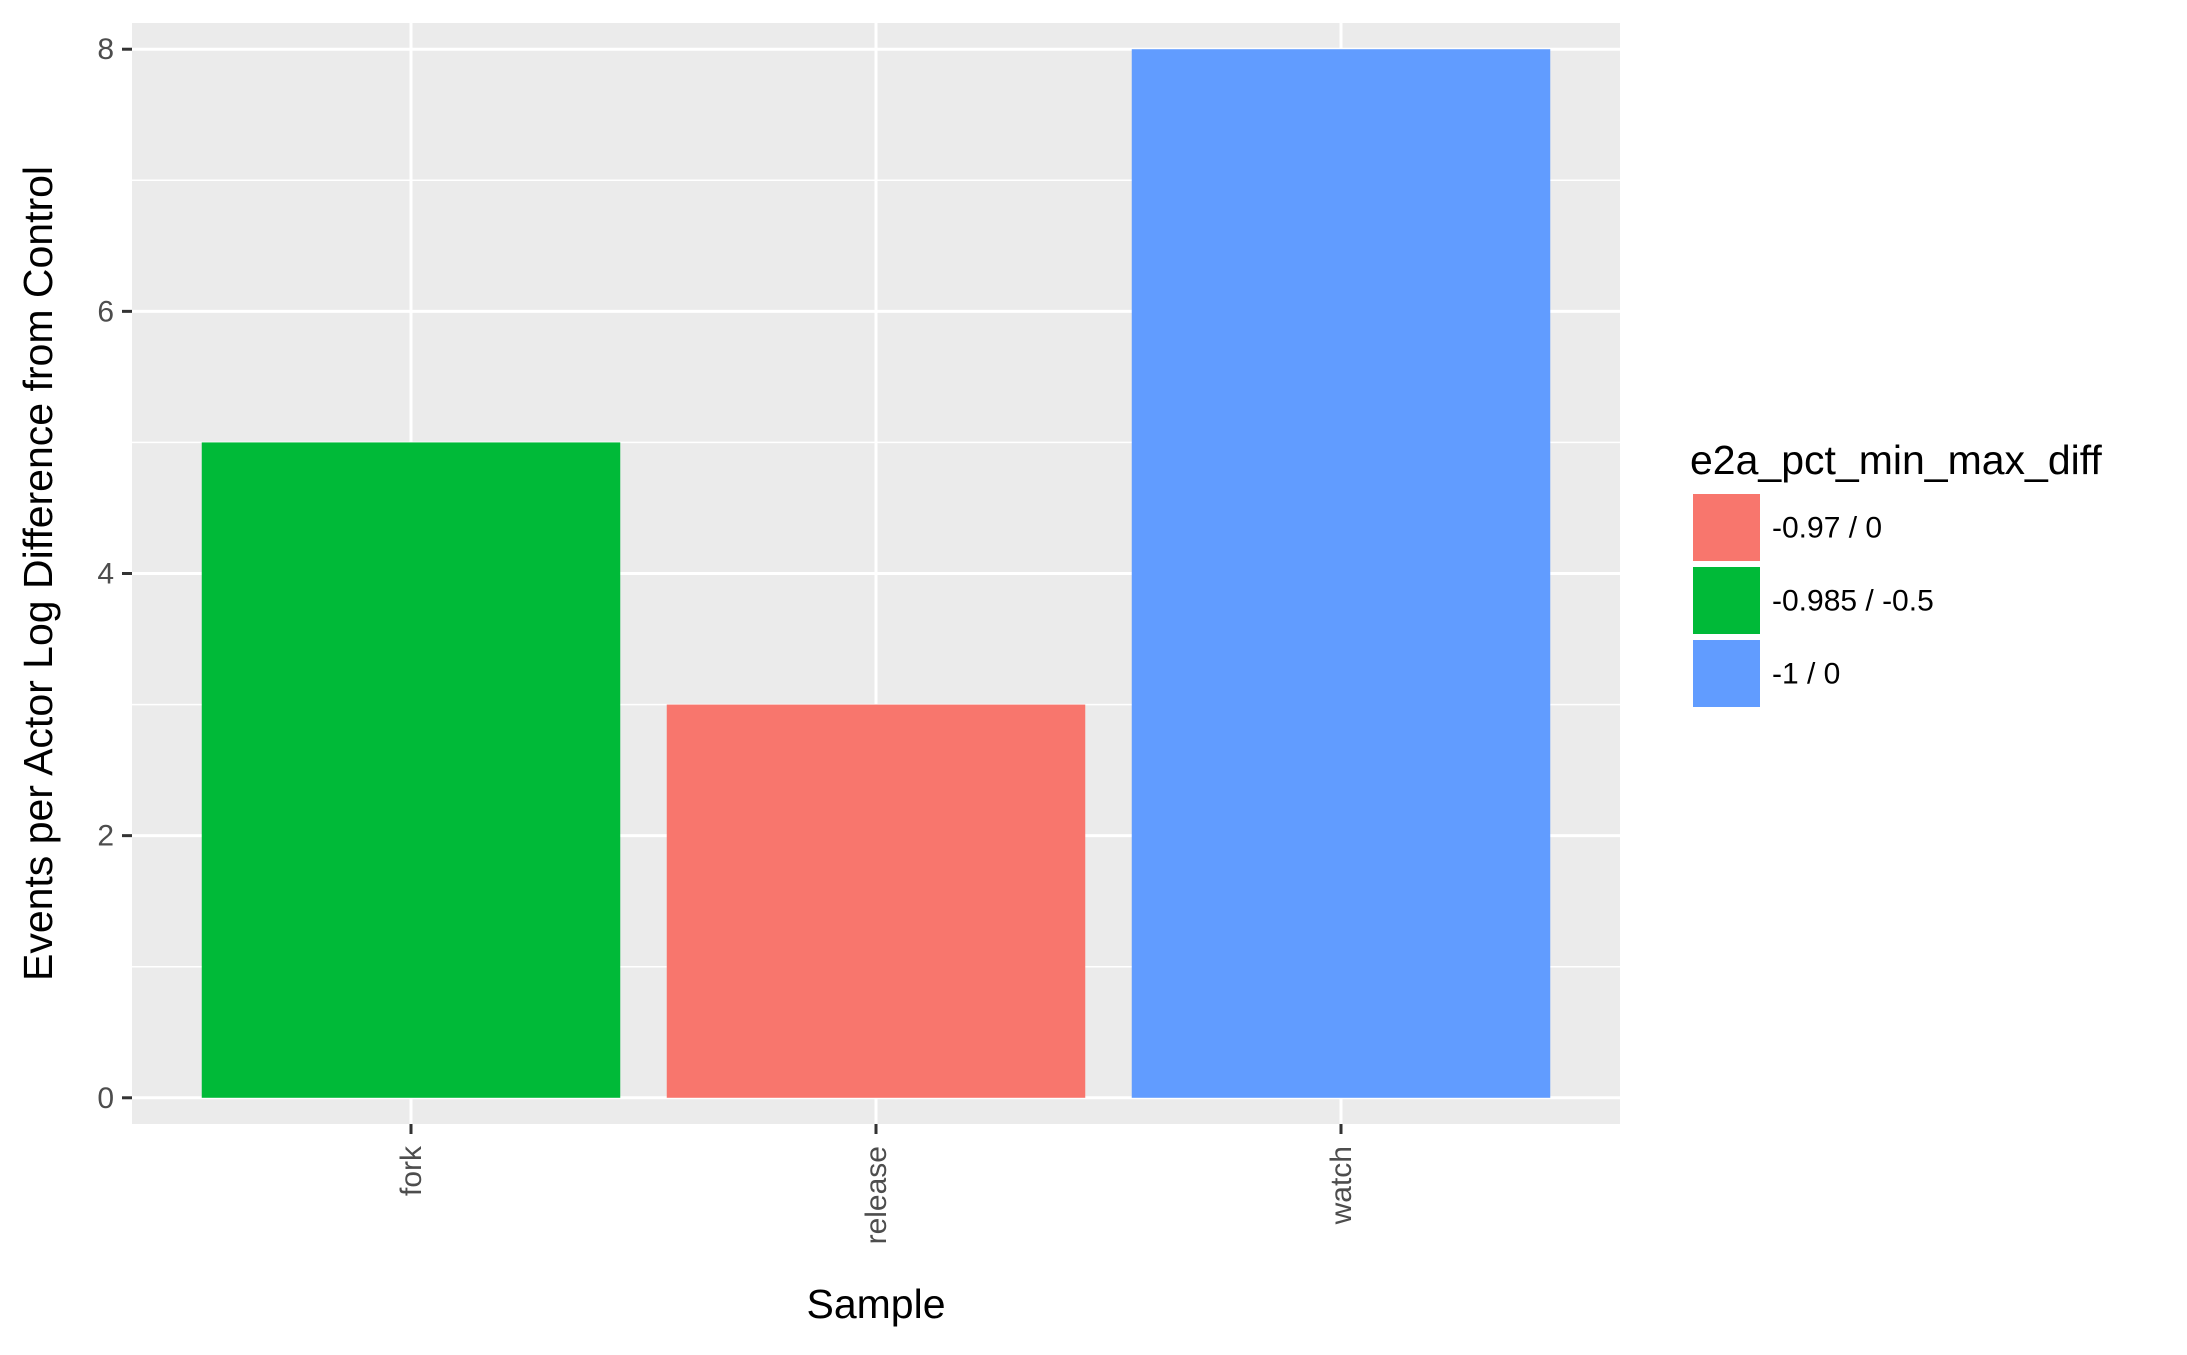 Image resolution: width=2187 pixels, height=1355 pixels. I want to click on x-tick-label: watch, so click(1341, 1185).